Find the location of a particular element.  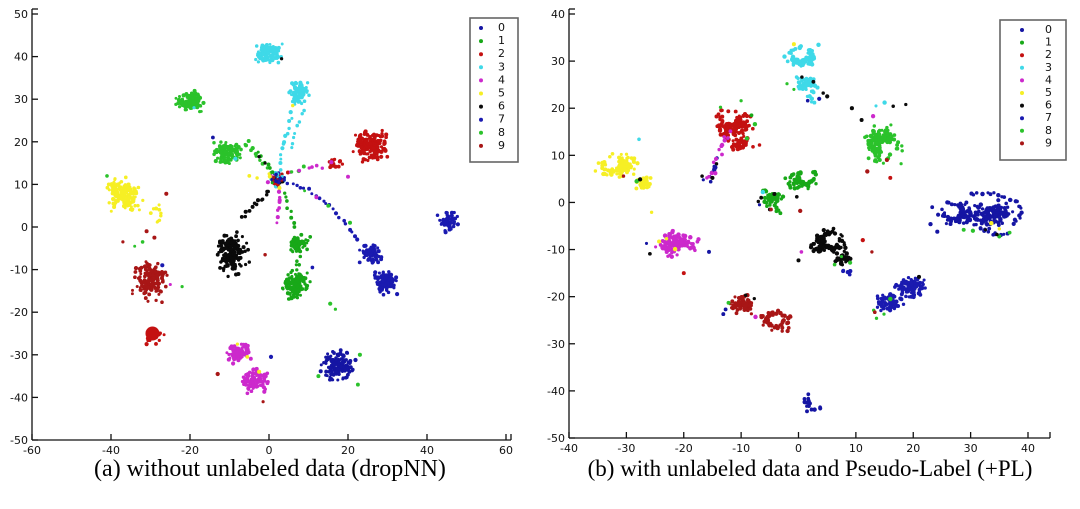

y-tick-label: 50 is located at coordinates (21, 14).